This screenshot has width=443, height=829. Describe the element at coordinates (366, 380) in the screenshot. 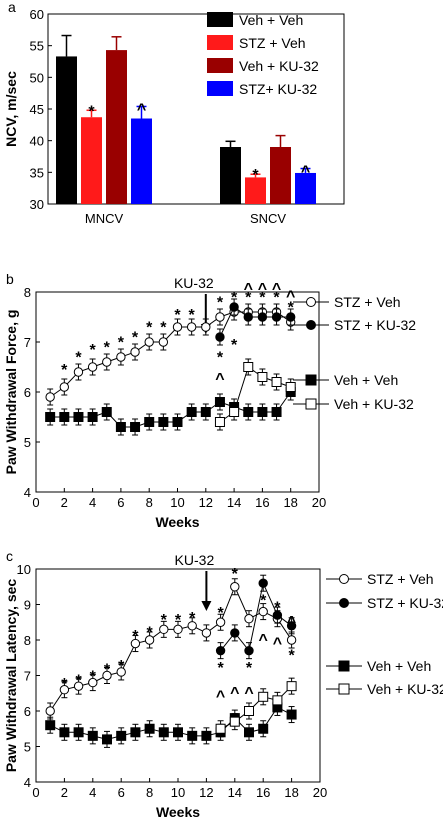

I see `legend-label-b: Veh + Veh` at that location.